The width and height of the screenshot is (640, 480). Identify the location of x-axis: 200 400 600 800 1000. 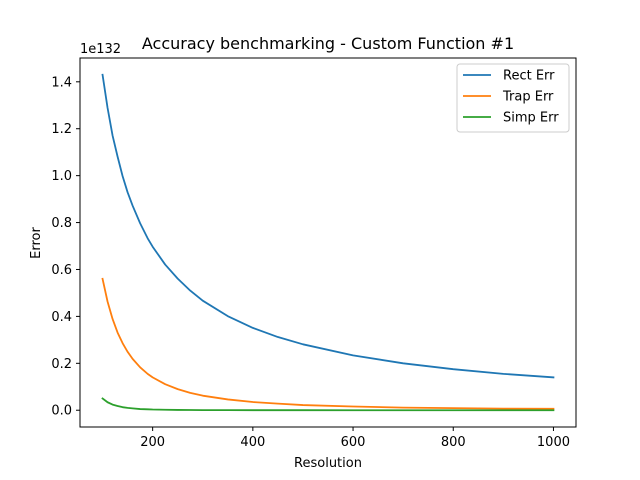
(355, 438).